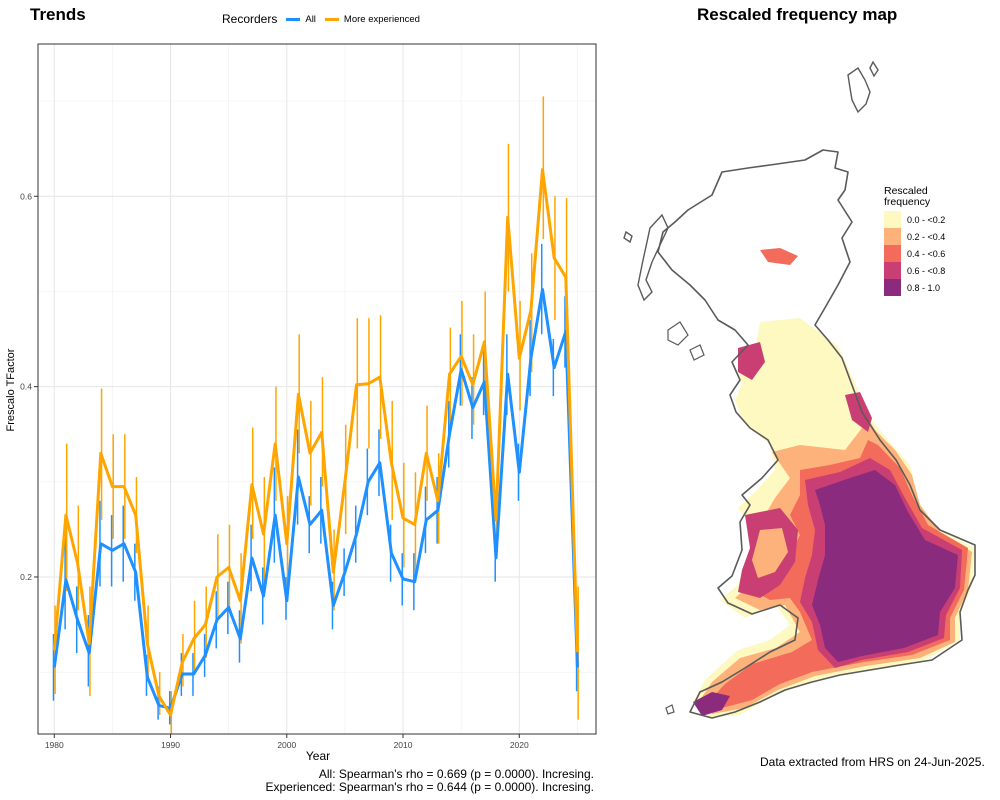 The width and height of the screenshot is (1000, 800). I want to click on x-tick-label: 2010, so click(403, 745).